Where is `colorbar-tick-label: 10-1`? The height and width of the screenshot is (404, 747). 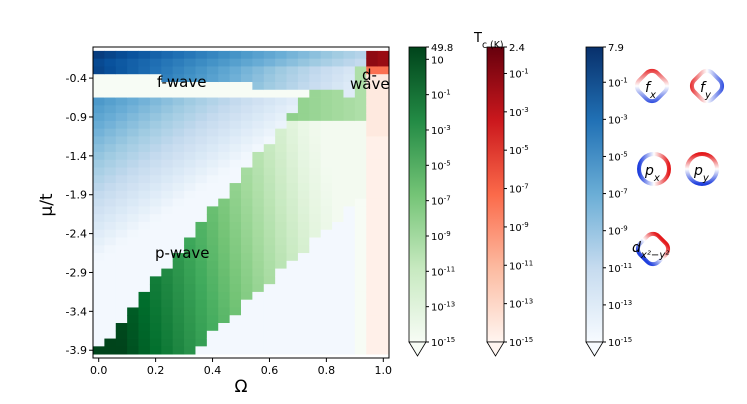
colorbar-tick-label: 10-1 is located at coordinates (618, 82).